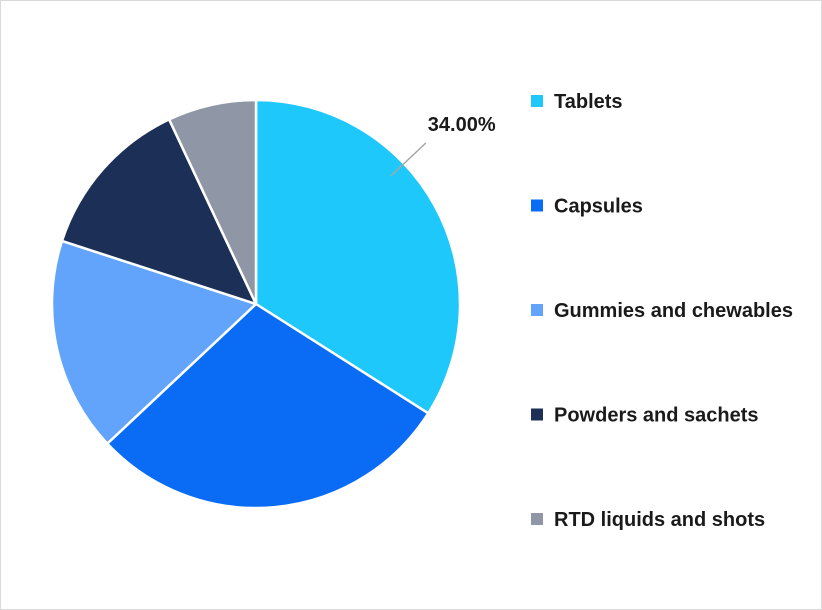 This screenshot has width=822, height=610. Describe the element at coordinates (588, 102) in the screenshot. I see `legend-label-tablets: Tablets` at that location.